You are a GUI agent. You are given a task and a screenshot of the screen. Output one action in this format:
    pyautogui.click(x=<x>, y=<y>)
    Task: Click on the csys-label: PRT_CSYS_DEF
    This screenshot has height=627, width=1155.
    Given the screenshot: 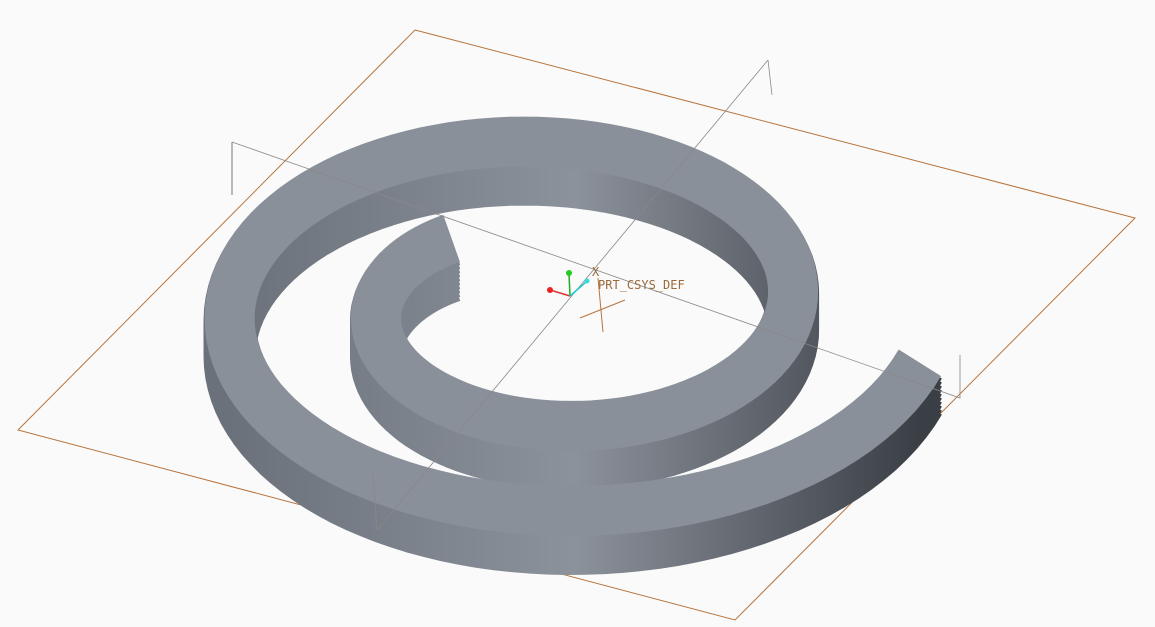 What is the action you would take?
    pyautogui.click(x=641, y=285)
    